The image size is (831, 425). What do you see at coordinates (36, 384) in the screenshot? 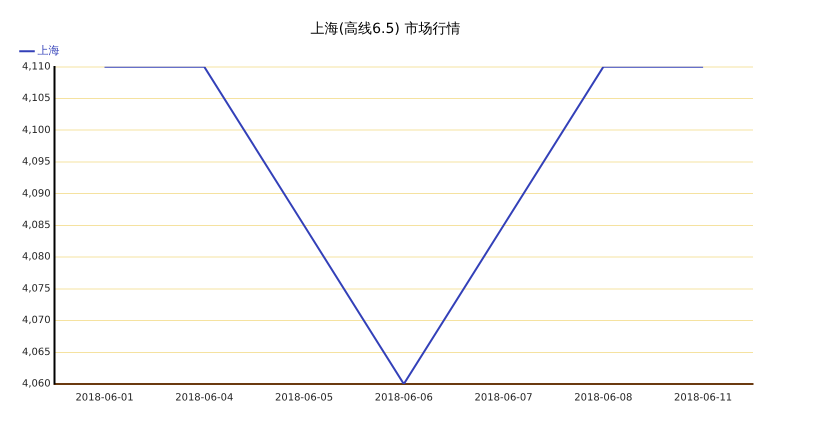
I see `y-tick-label: 4,060` at bounding box center [36, 384].